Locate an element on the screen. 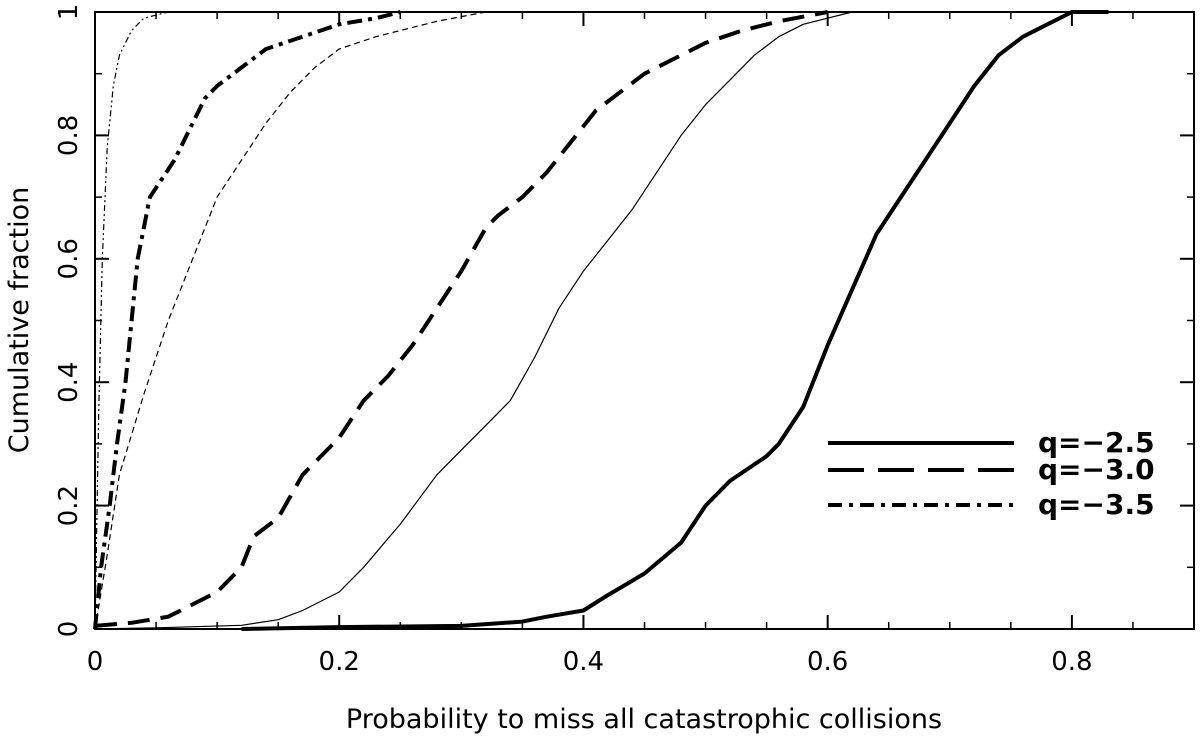 This screenshot has width=1200, height=737. legend-label-1: q=−2.5 is located at coordinates (1096, 442).